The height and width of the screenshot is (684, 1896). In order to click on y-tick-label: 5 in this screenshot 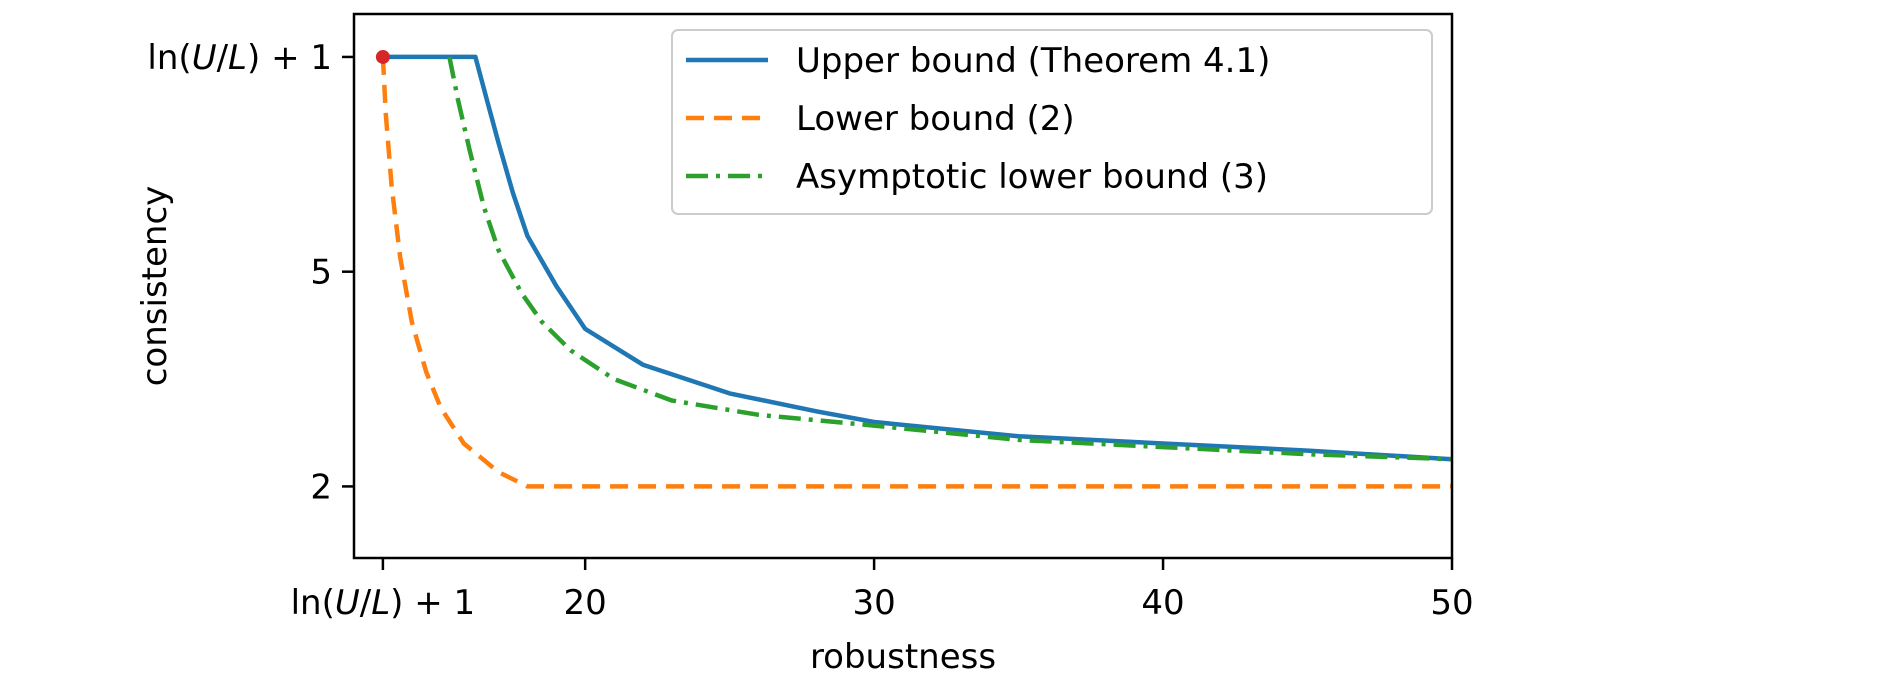, I will do `click(321, 273)`.